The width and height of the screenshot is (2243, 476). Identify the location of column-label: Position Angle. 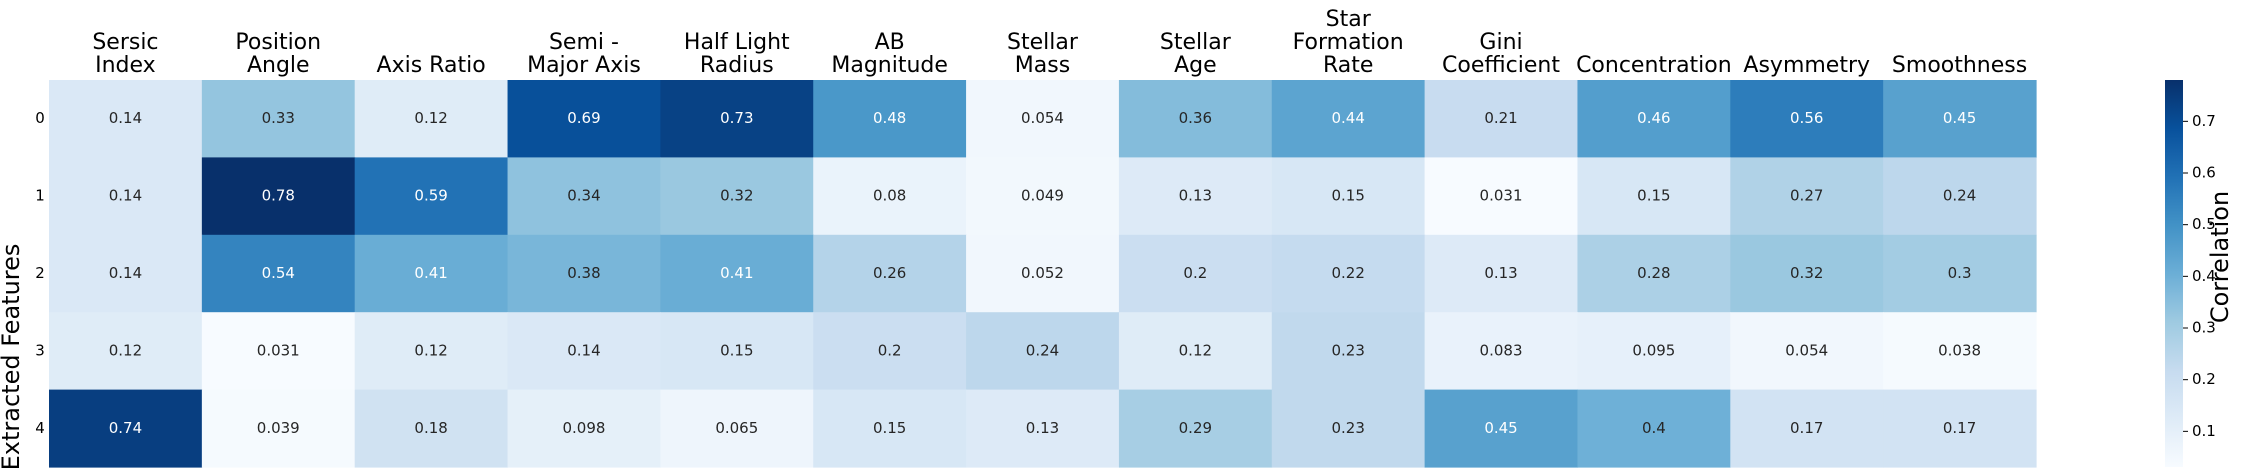
(278, 54).